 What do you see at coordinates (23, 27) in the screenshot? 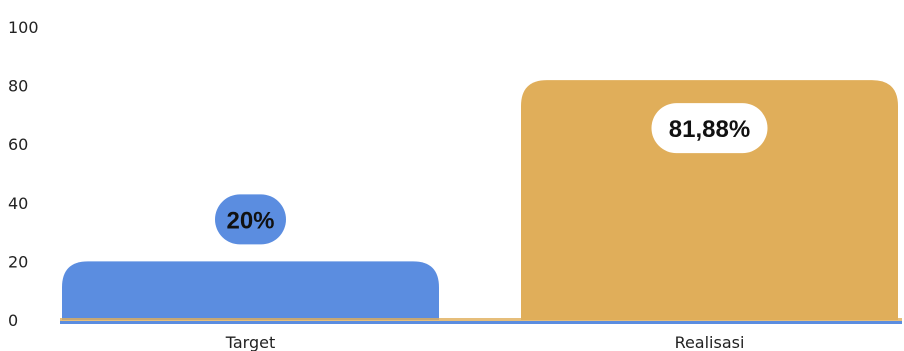
I see `y-tick-label: 100` at bounding box center [23, 27].